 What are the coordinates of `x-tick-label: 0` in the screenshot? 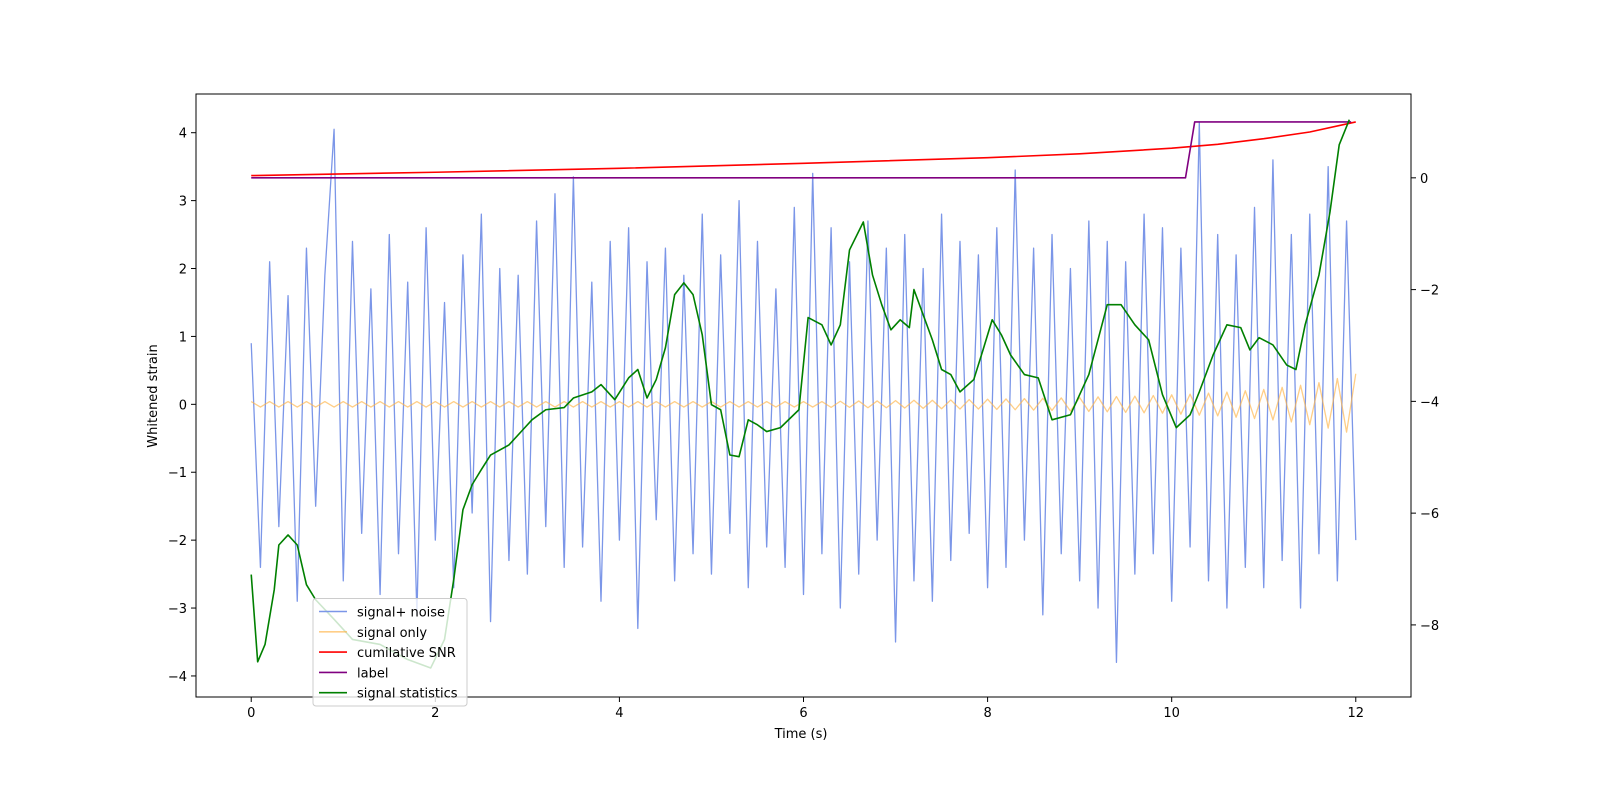 It's located at (251, 713).